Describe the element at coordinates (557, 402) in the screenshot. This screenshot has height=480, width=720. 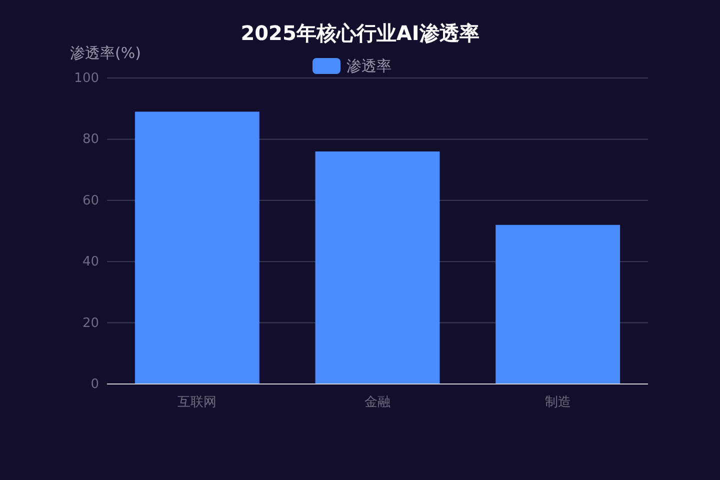
I see `x-tick-label: 制造` at that location.